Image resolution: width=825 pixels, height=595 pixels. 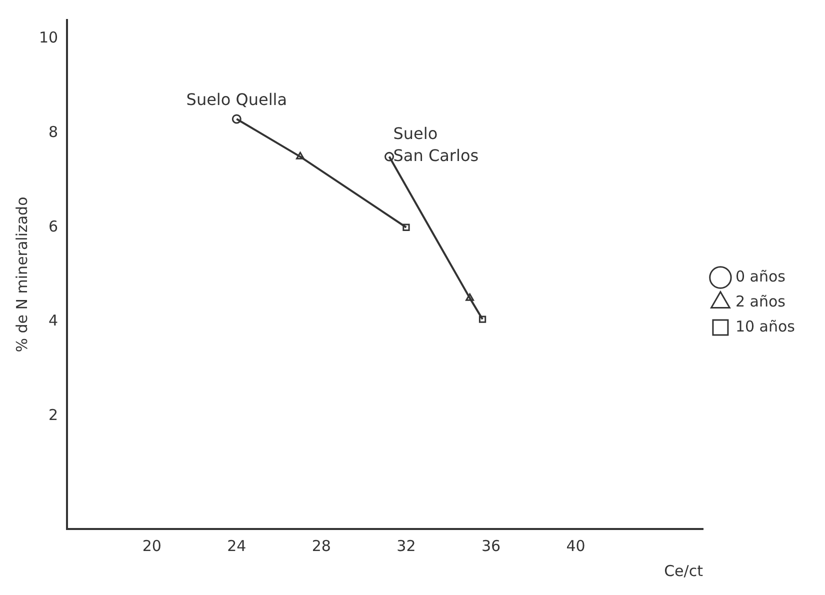 I want to click on x-tick-label: 28, so click(x=321, y=545).